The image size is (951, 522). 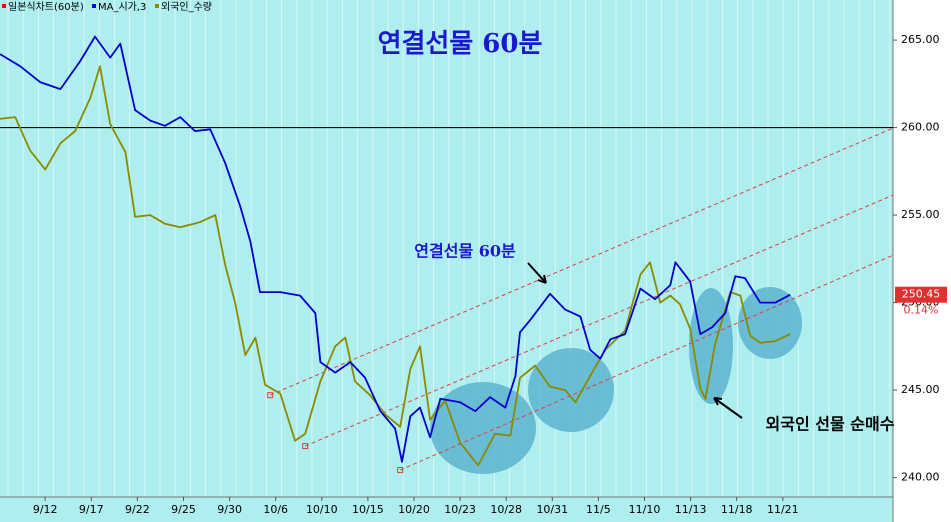 I want to click on x-tick-label: 11/18, so click(x=737, y=509).